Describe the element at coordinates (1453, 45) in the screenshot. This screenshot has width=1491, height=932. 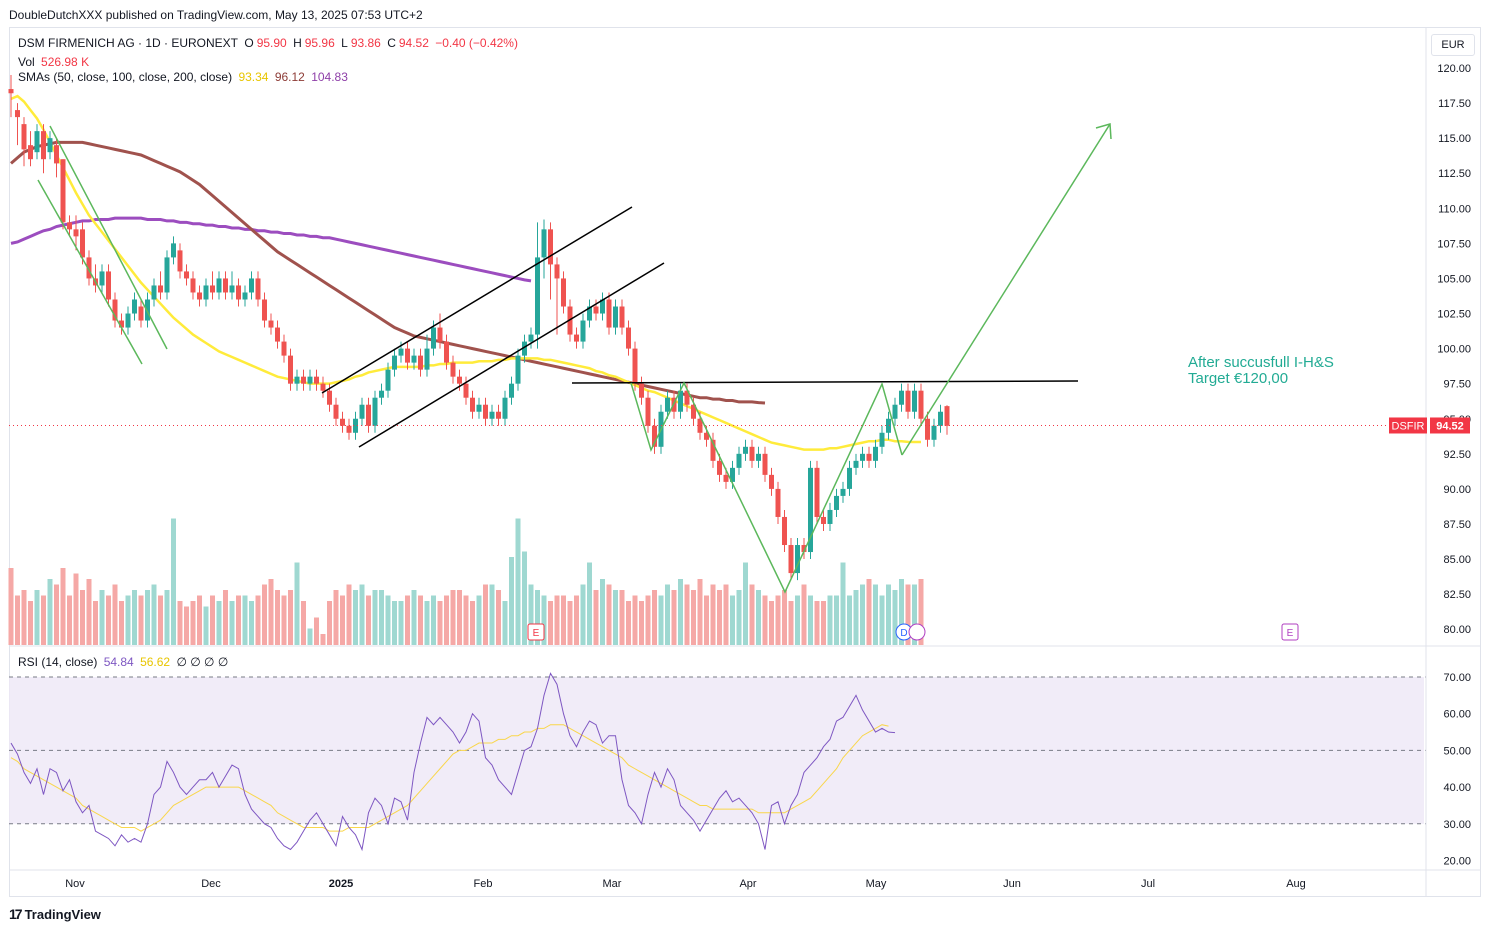
I see `currency-button: EUR` at that location.